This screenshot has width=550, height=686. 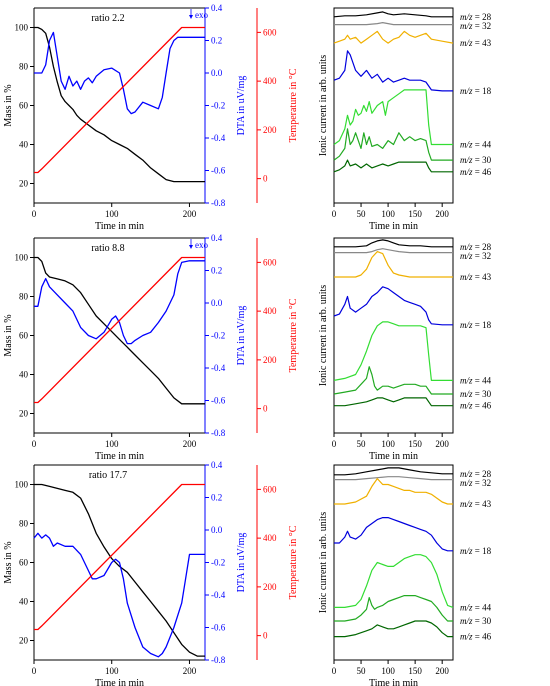 What do you see at coordinates (24, 524) in the screenshot?
I see `left-tick-label: 80` at bounding box center [24, 524].